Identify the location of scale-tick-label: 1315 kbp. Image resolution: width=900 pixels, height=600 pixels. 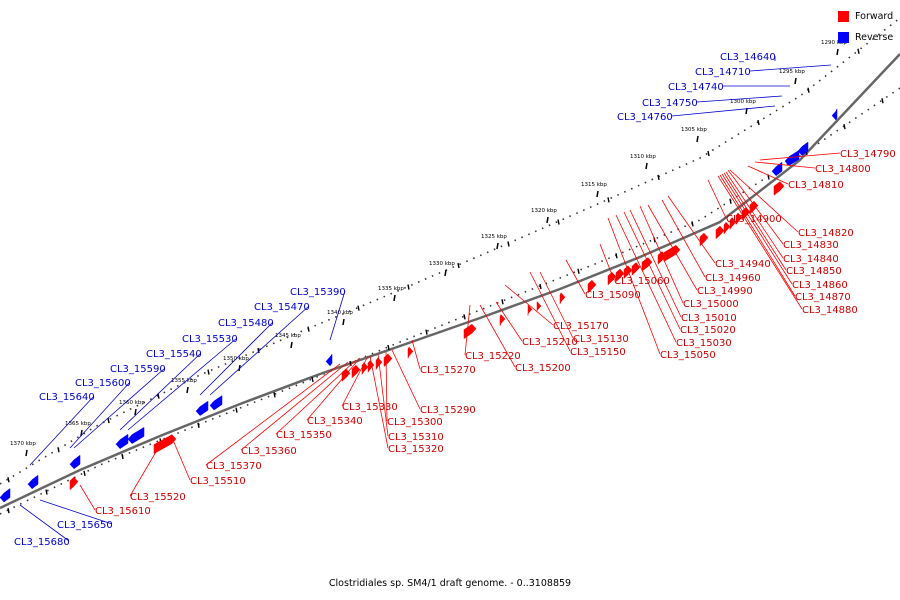
(594, 185).